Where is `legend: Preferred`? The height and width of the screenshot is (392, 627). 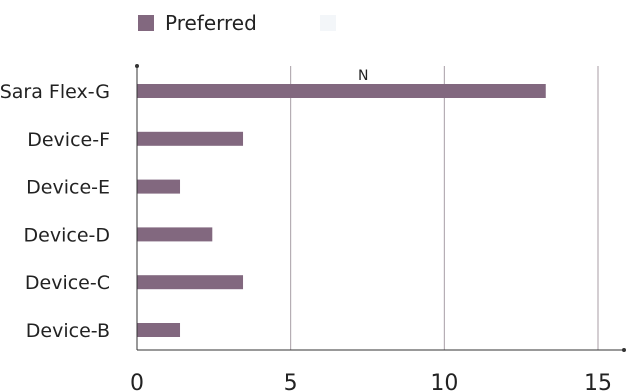
legend: Preferred is located at coordinates (237, 23).